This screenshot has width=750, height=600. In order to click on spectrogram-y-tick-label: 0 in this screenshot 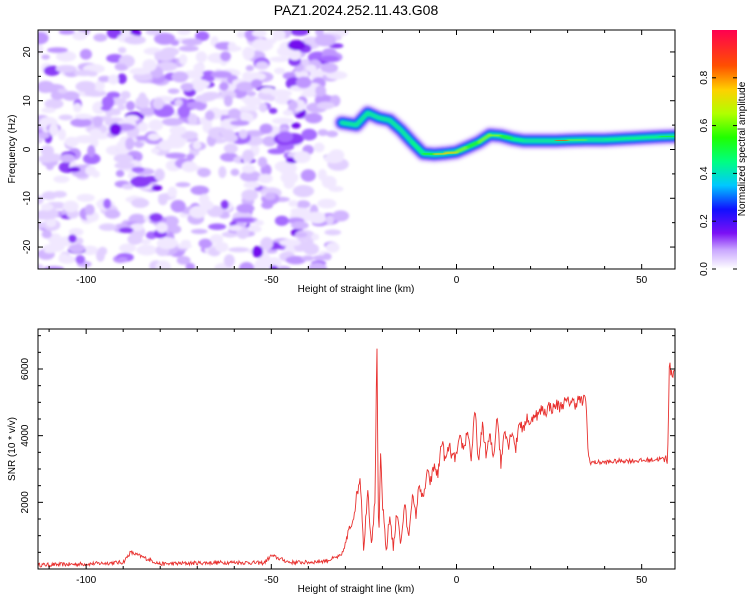, I will do `click(27, 149)`.